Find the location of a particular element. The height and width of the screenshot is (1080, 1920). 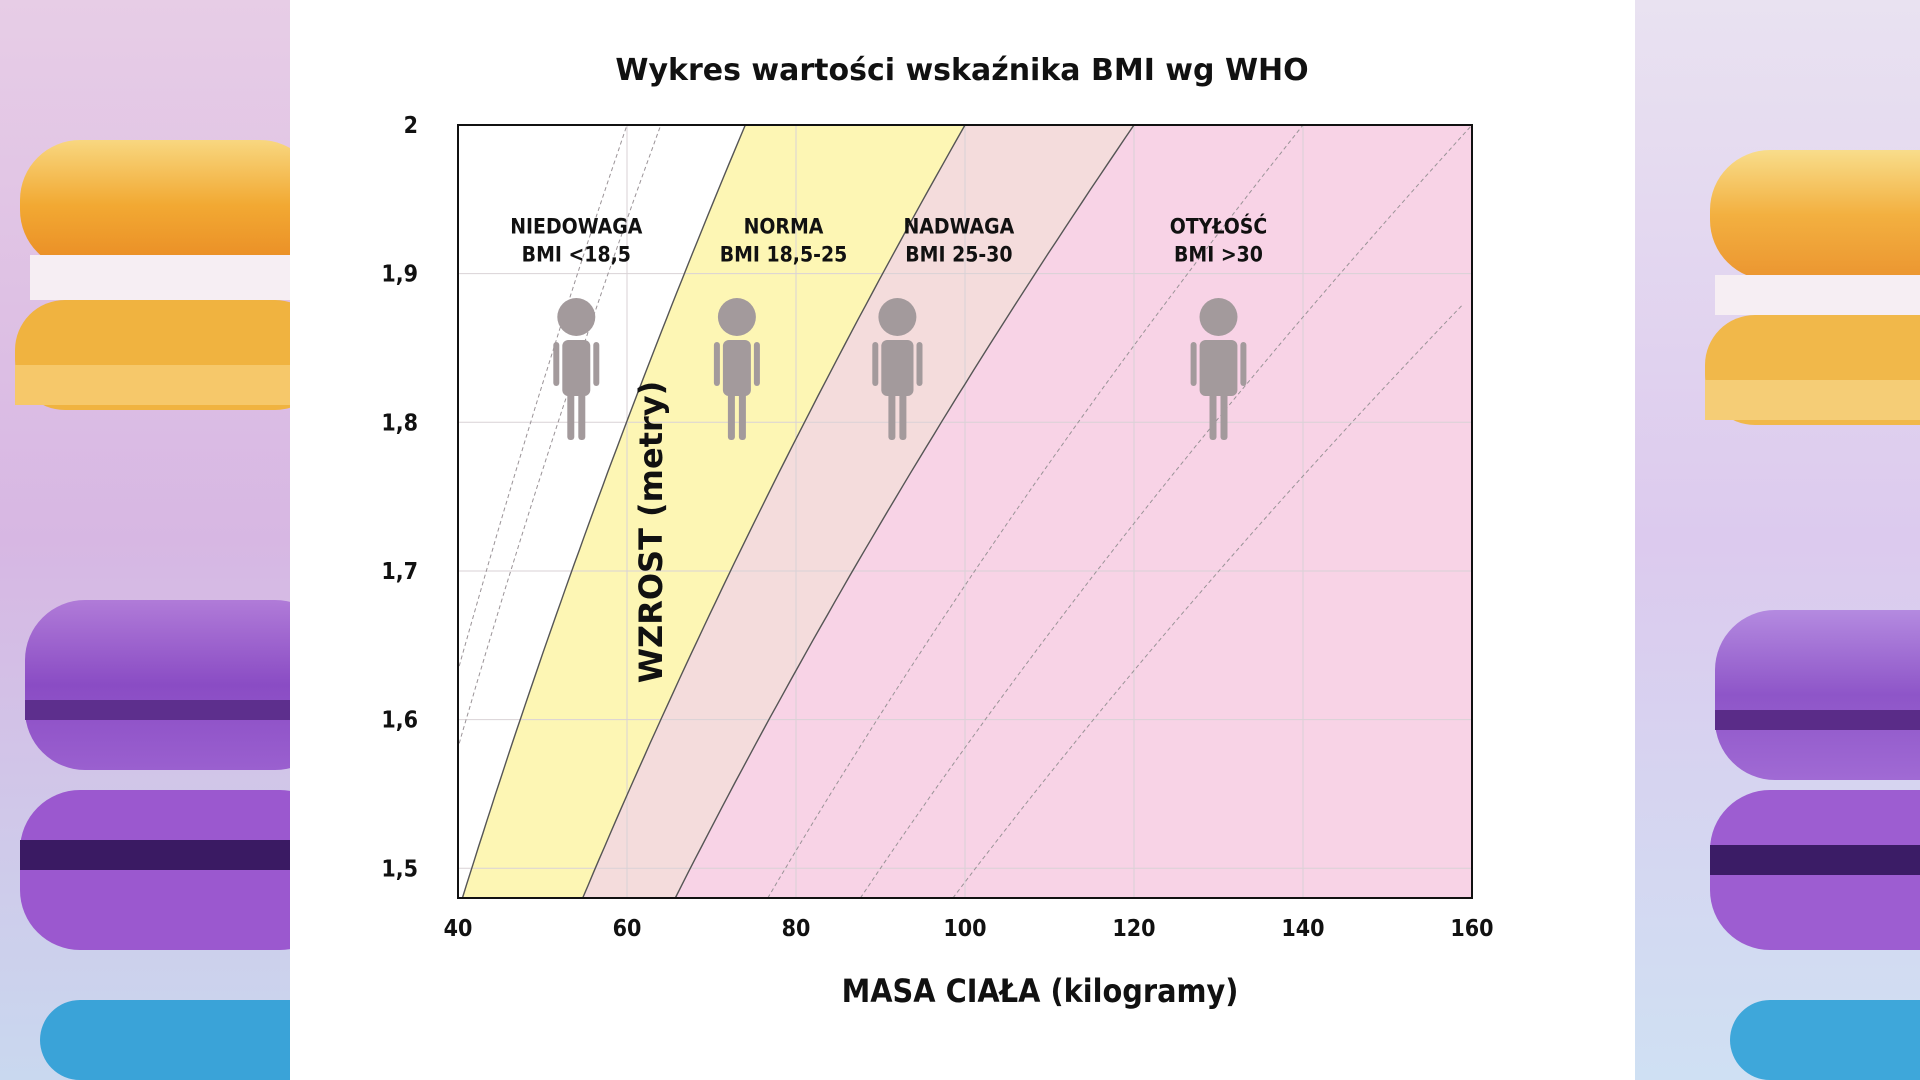

y-tick-label: 1,5 is located at coordinates (399, 869).